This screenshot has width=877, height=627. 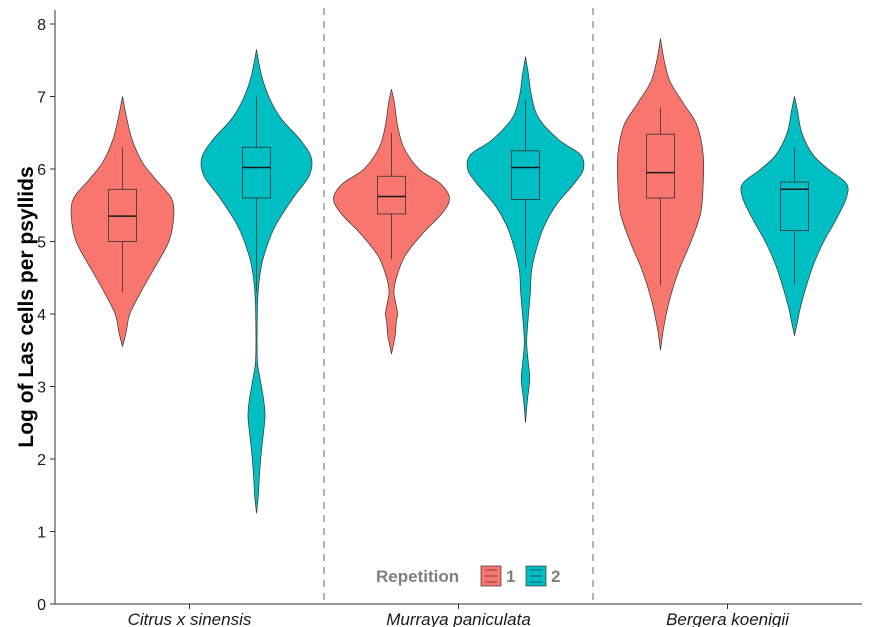 I want to click on category-label-1: Murraya paniculata, so click(x=458, y=618).